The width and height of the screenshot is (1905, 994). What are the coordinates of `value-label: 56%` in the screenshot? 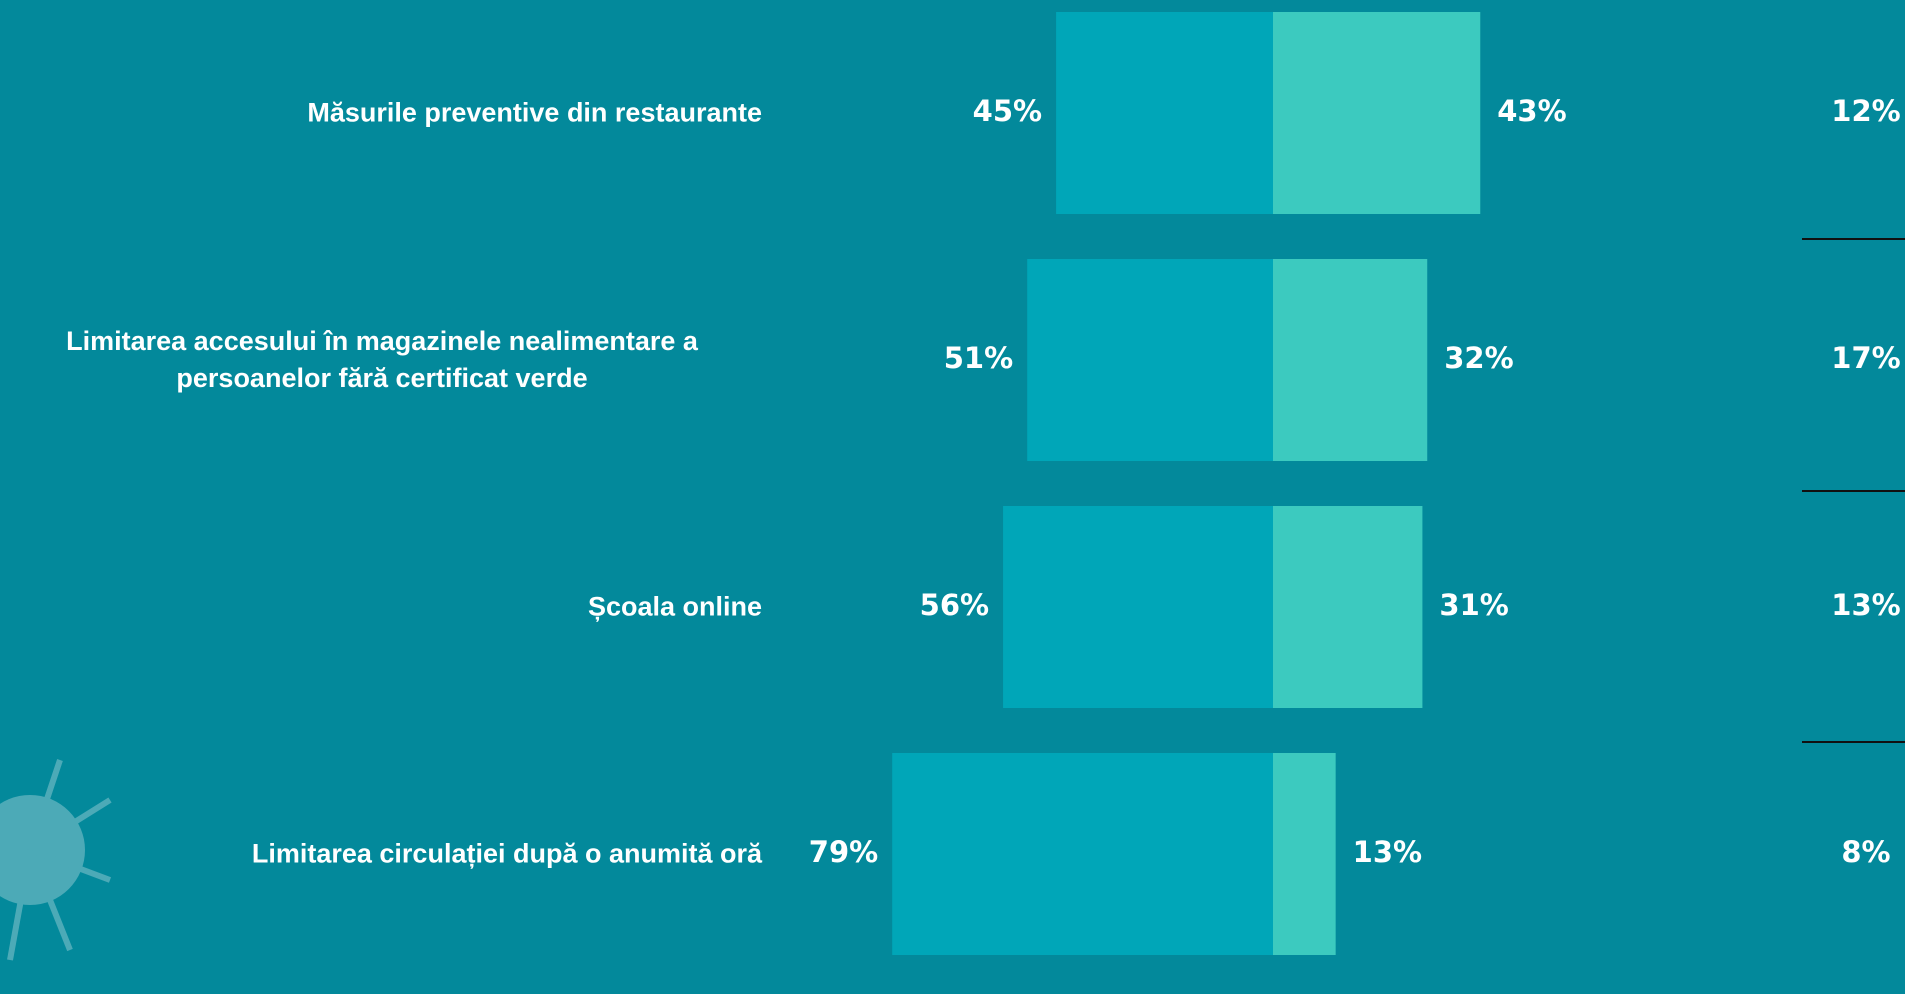 It's located at (954, 605).